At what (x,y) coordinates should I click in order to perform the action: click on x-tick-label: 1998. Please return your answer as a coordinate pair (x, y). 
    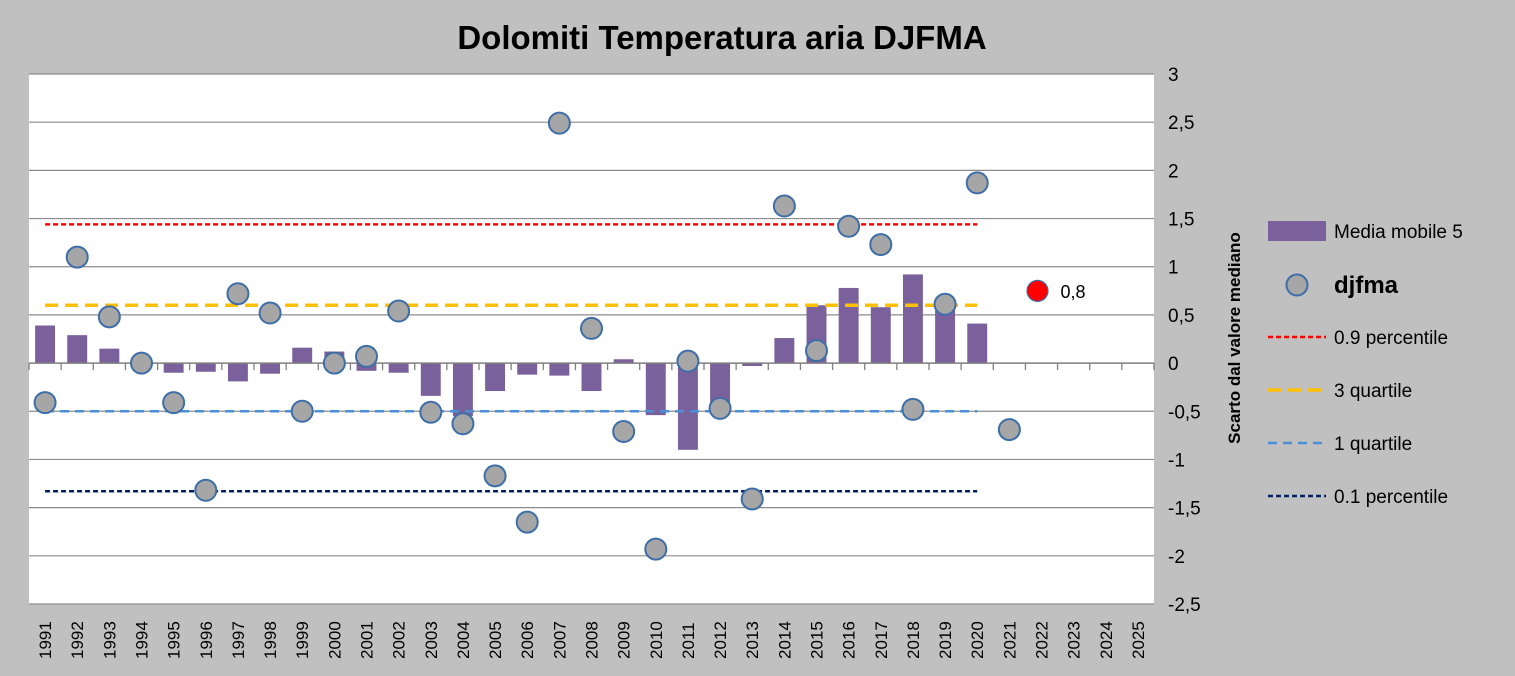
    Looking at the image, I should click on (270, 640).